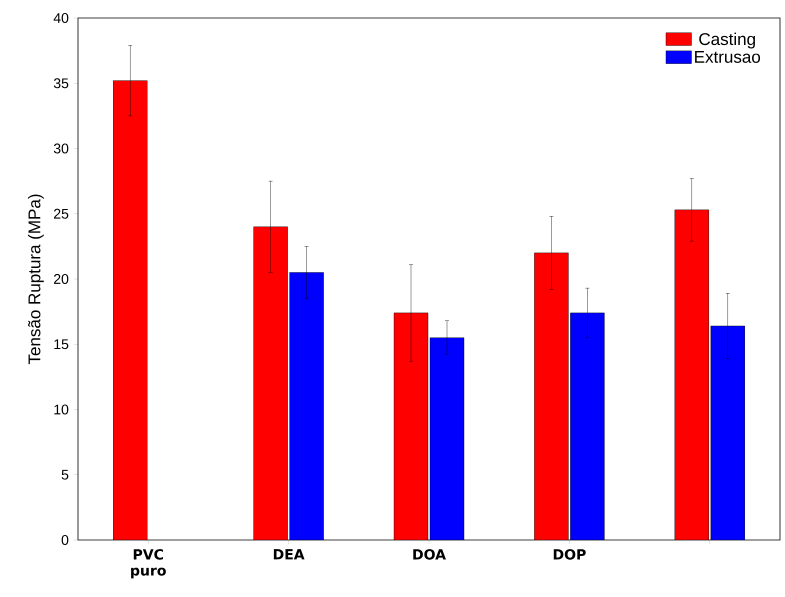  I want to click on x-tick-label: DEA, so click(289, 554).